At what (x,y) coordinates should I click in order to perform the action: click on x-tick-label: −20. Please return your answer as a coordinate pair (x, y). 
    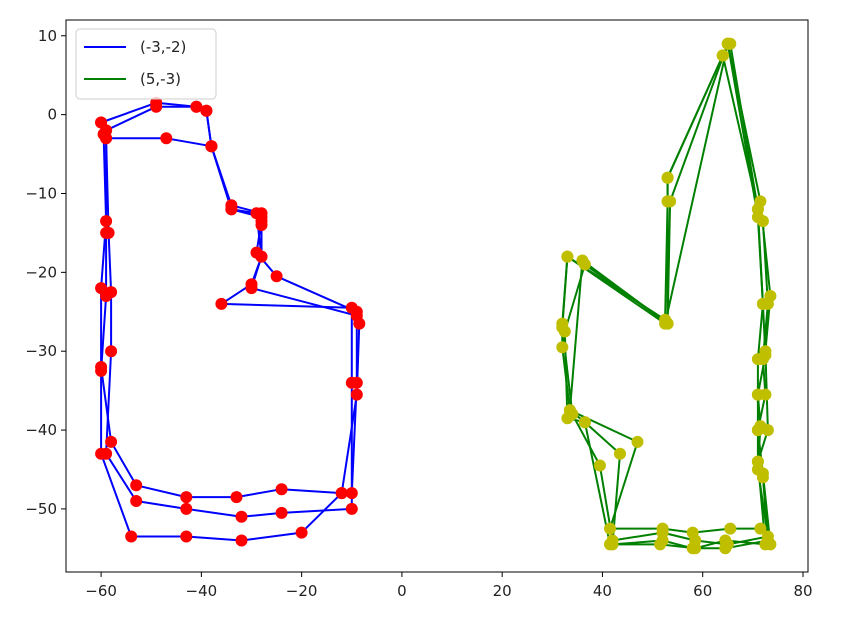
    Looking at the image, I should click on (302, 591).